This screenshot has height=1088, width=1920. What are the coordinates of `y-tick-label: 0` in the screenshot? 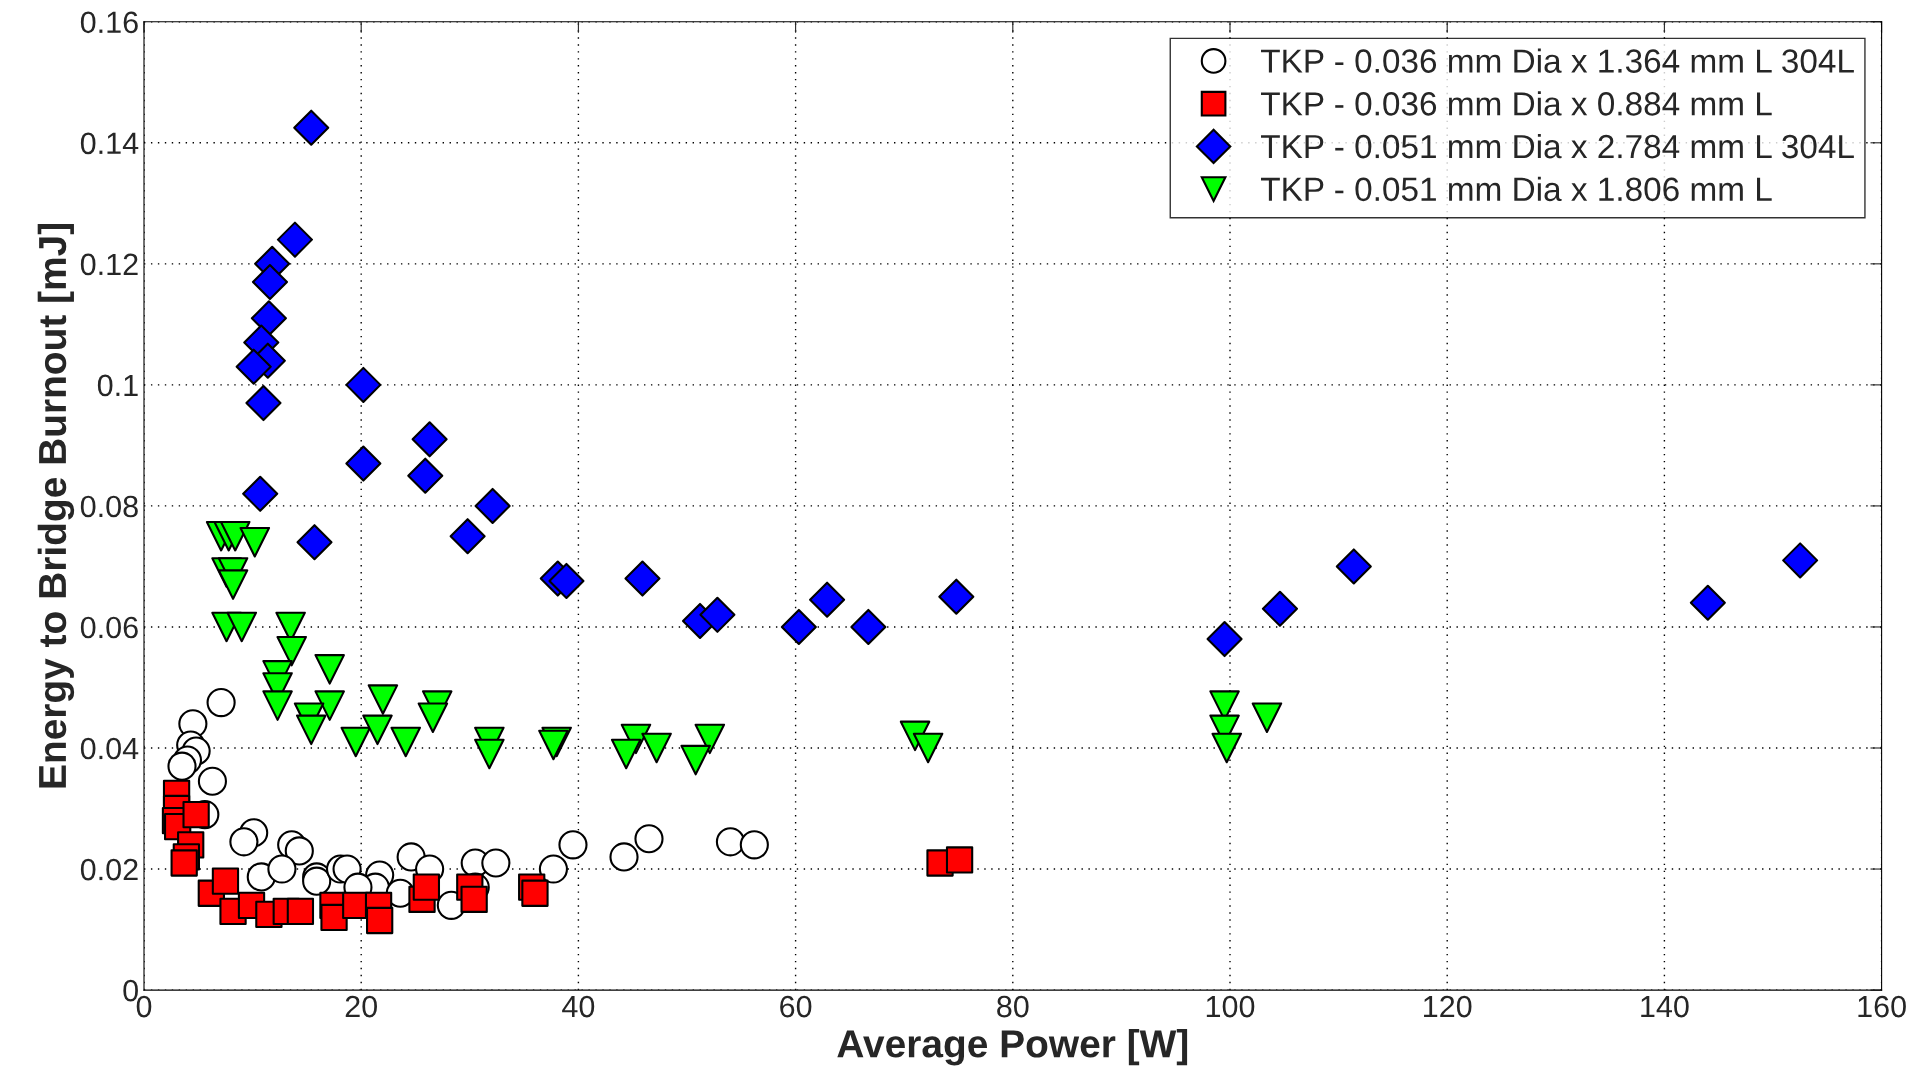 It's located at (130, 990).